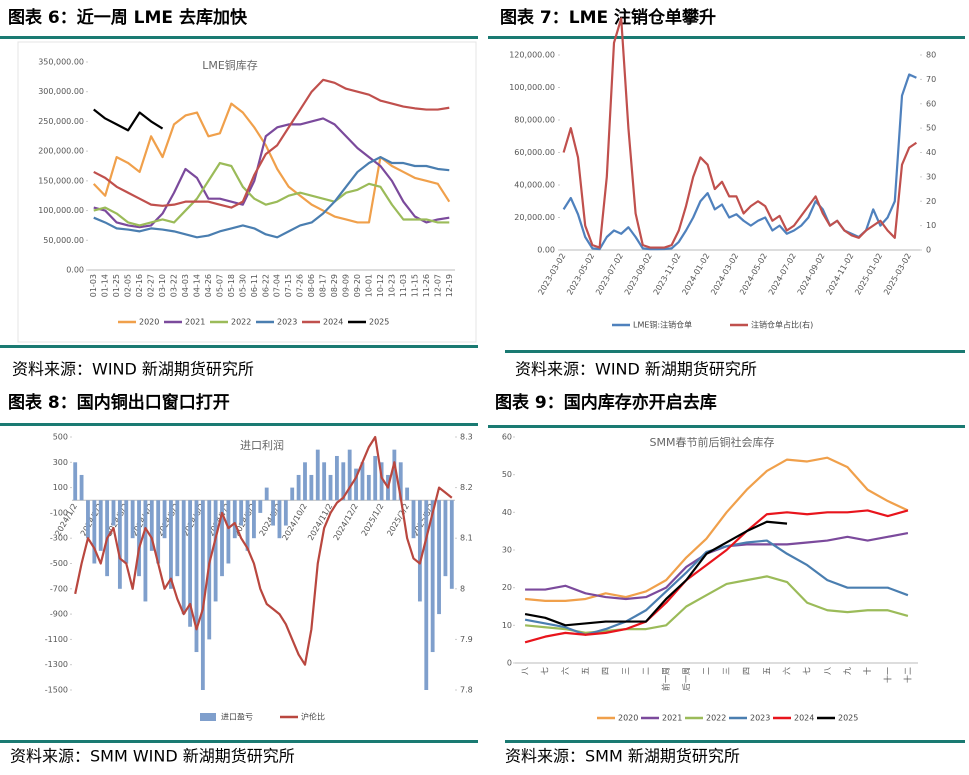 This screenshot has height=775, width=969. I want to click on heading: 图表 7：LME 注销仓单攀升, so click(608, 17).